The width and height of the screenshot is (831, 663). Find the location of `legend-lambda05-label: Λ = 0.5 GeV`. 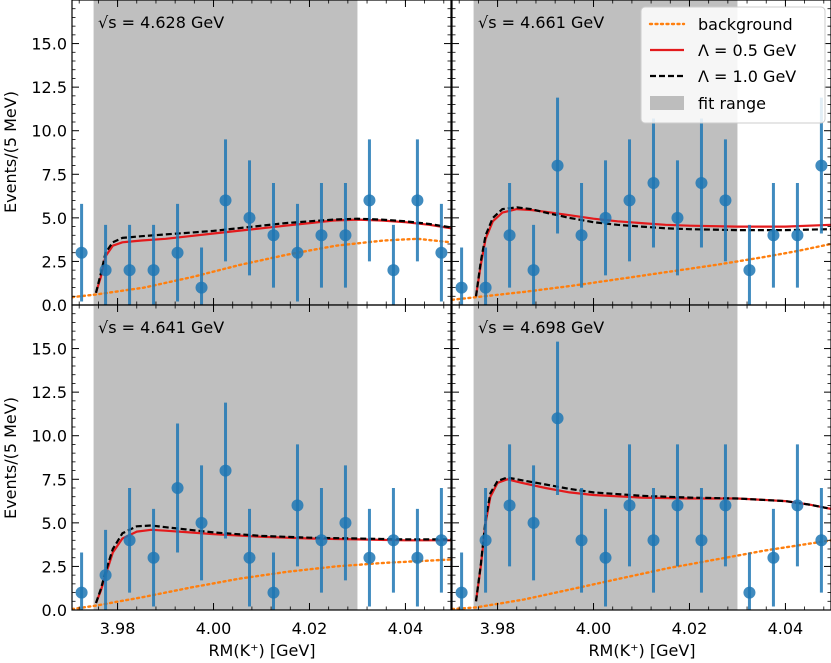

legend-lambda05-label: Λ = 0.5 GeV is located at coordinates (747, 50).